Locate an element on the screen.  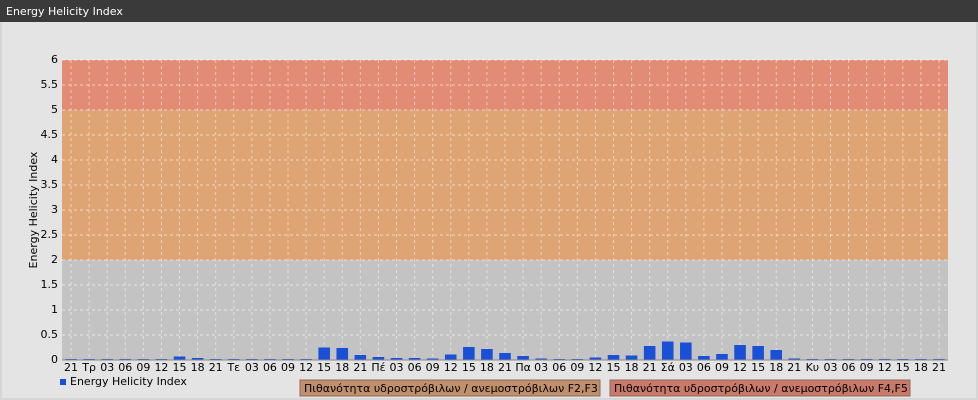
y-tick-label: 6 is located at coordinates (54, 59).